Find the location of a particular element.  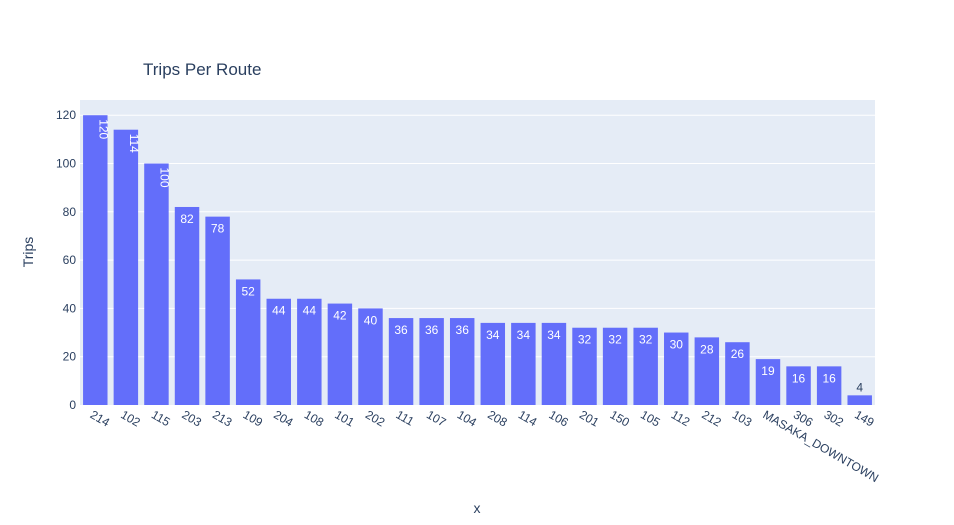

x-axis-title: x is located at coordinates (477, 508).